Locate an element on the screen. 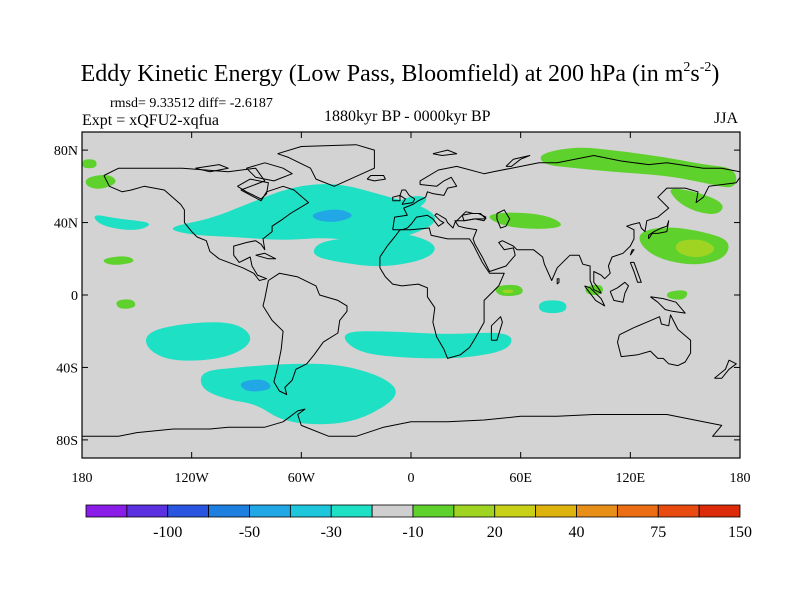 Image resolution: width=800 pixels, height=600 pixels. lat-tick-label: 40S is located at coordinates (67, 368).